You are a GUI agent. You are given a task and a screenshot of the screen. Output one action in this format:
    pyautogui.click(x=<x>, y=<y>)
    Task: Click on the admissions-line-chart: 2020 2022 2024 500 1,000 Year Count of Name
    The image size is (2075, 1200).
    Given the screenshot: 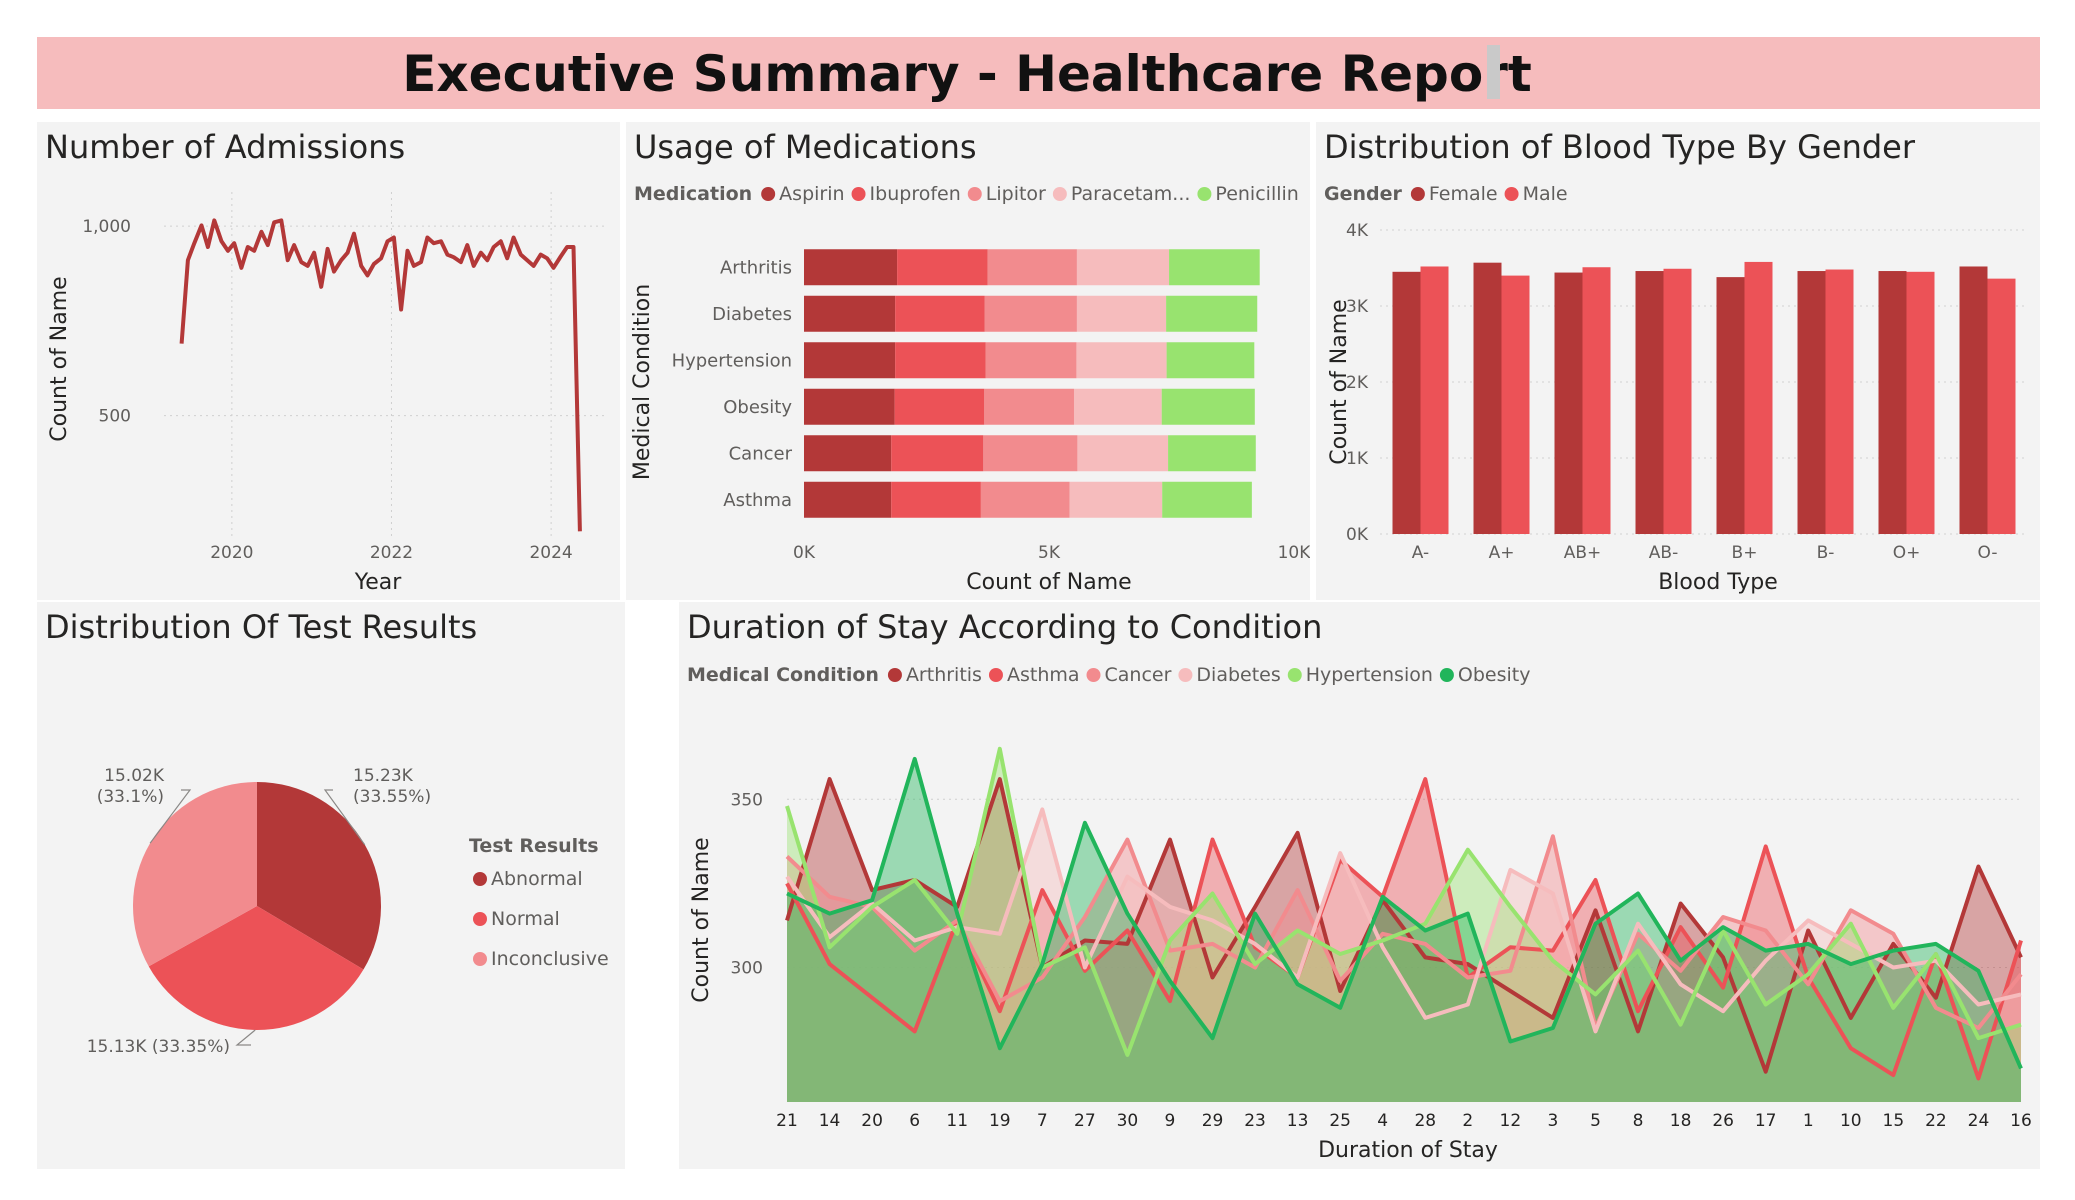 What is the action you would take?
    pyautogui.click(x=327, y=393)
    